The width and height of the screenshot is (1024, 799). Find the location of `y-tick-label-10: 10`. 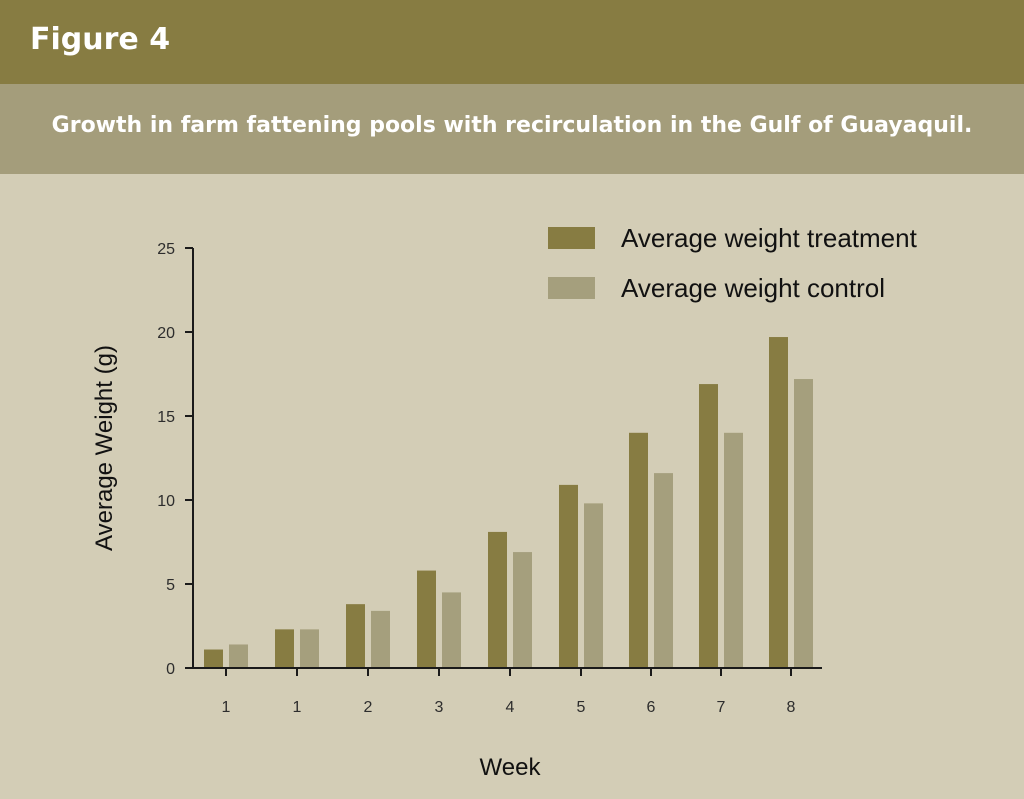

y-tick-label-10: 10 is located at coordinates (166, 501).